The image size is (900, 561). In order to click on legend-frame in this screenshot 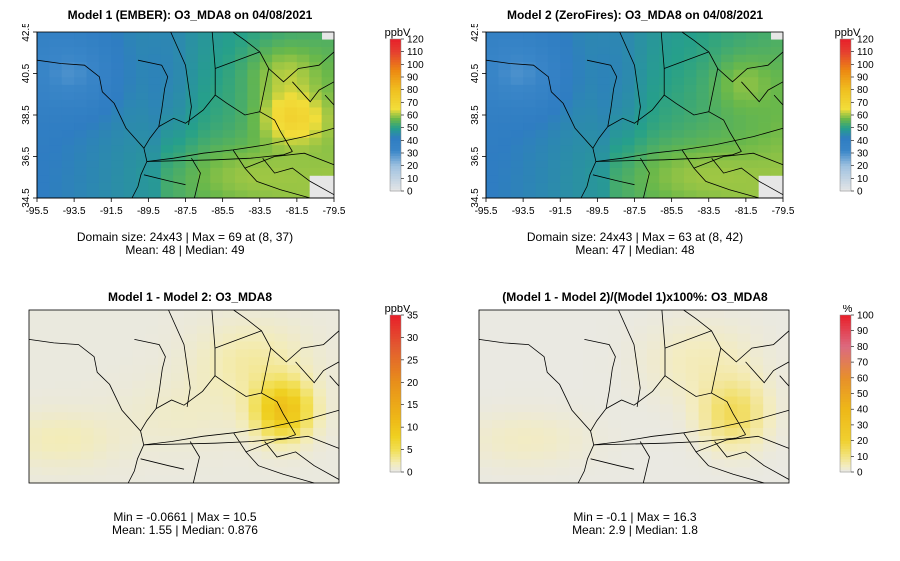, I will do `click(395, 393)`.